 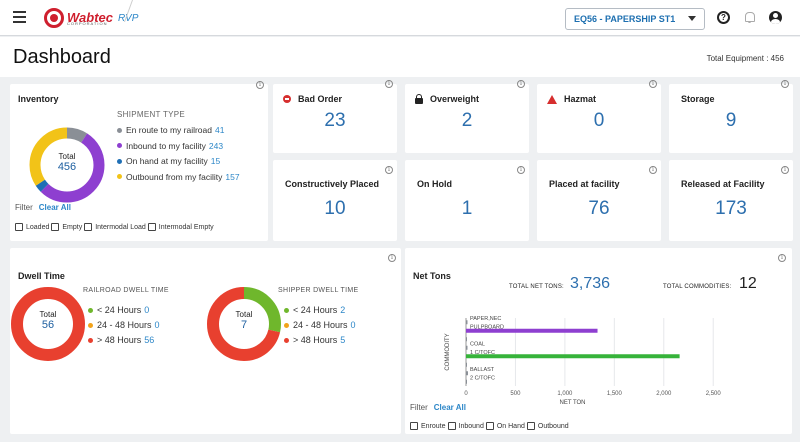 What do you see at coordinates (599, 116) in the screenshot?
I see `stat-card: Hazmat 0 i` at bounding box center [599, 116].